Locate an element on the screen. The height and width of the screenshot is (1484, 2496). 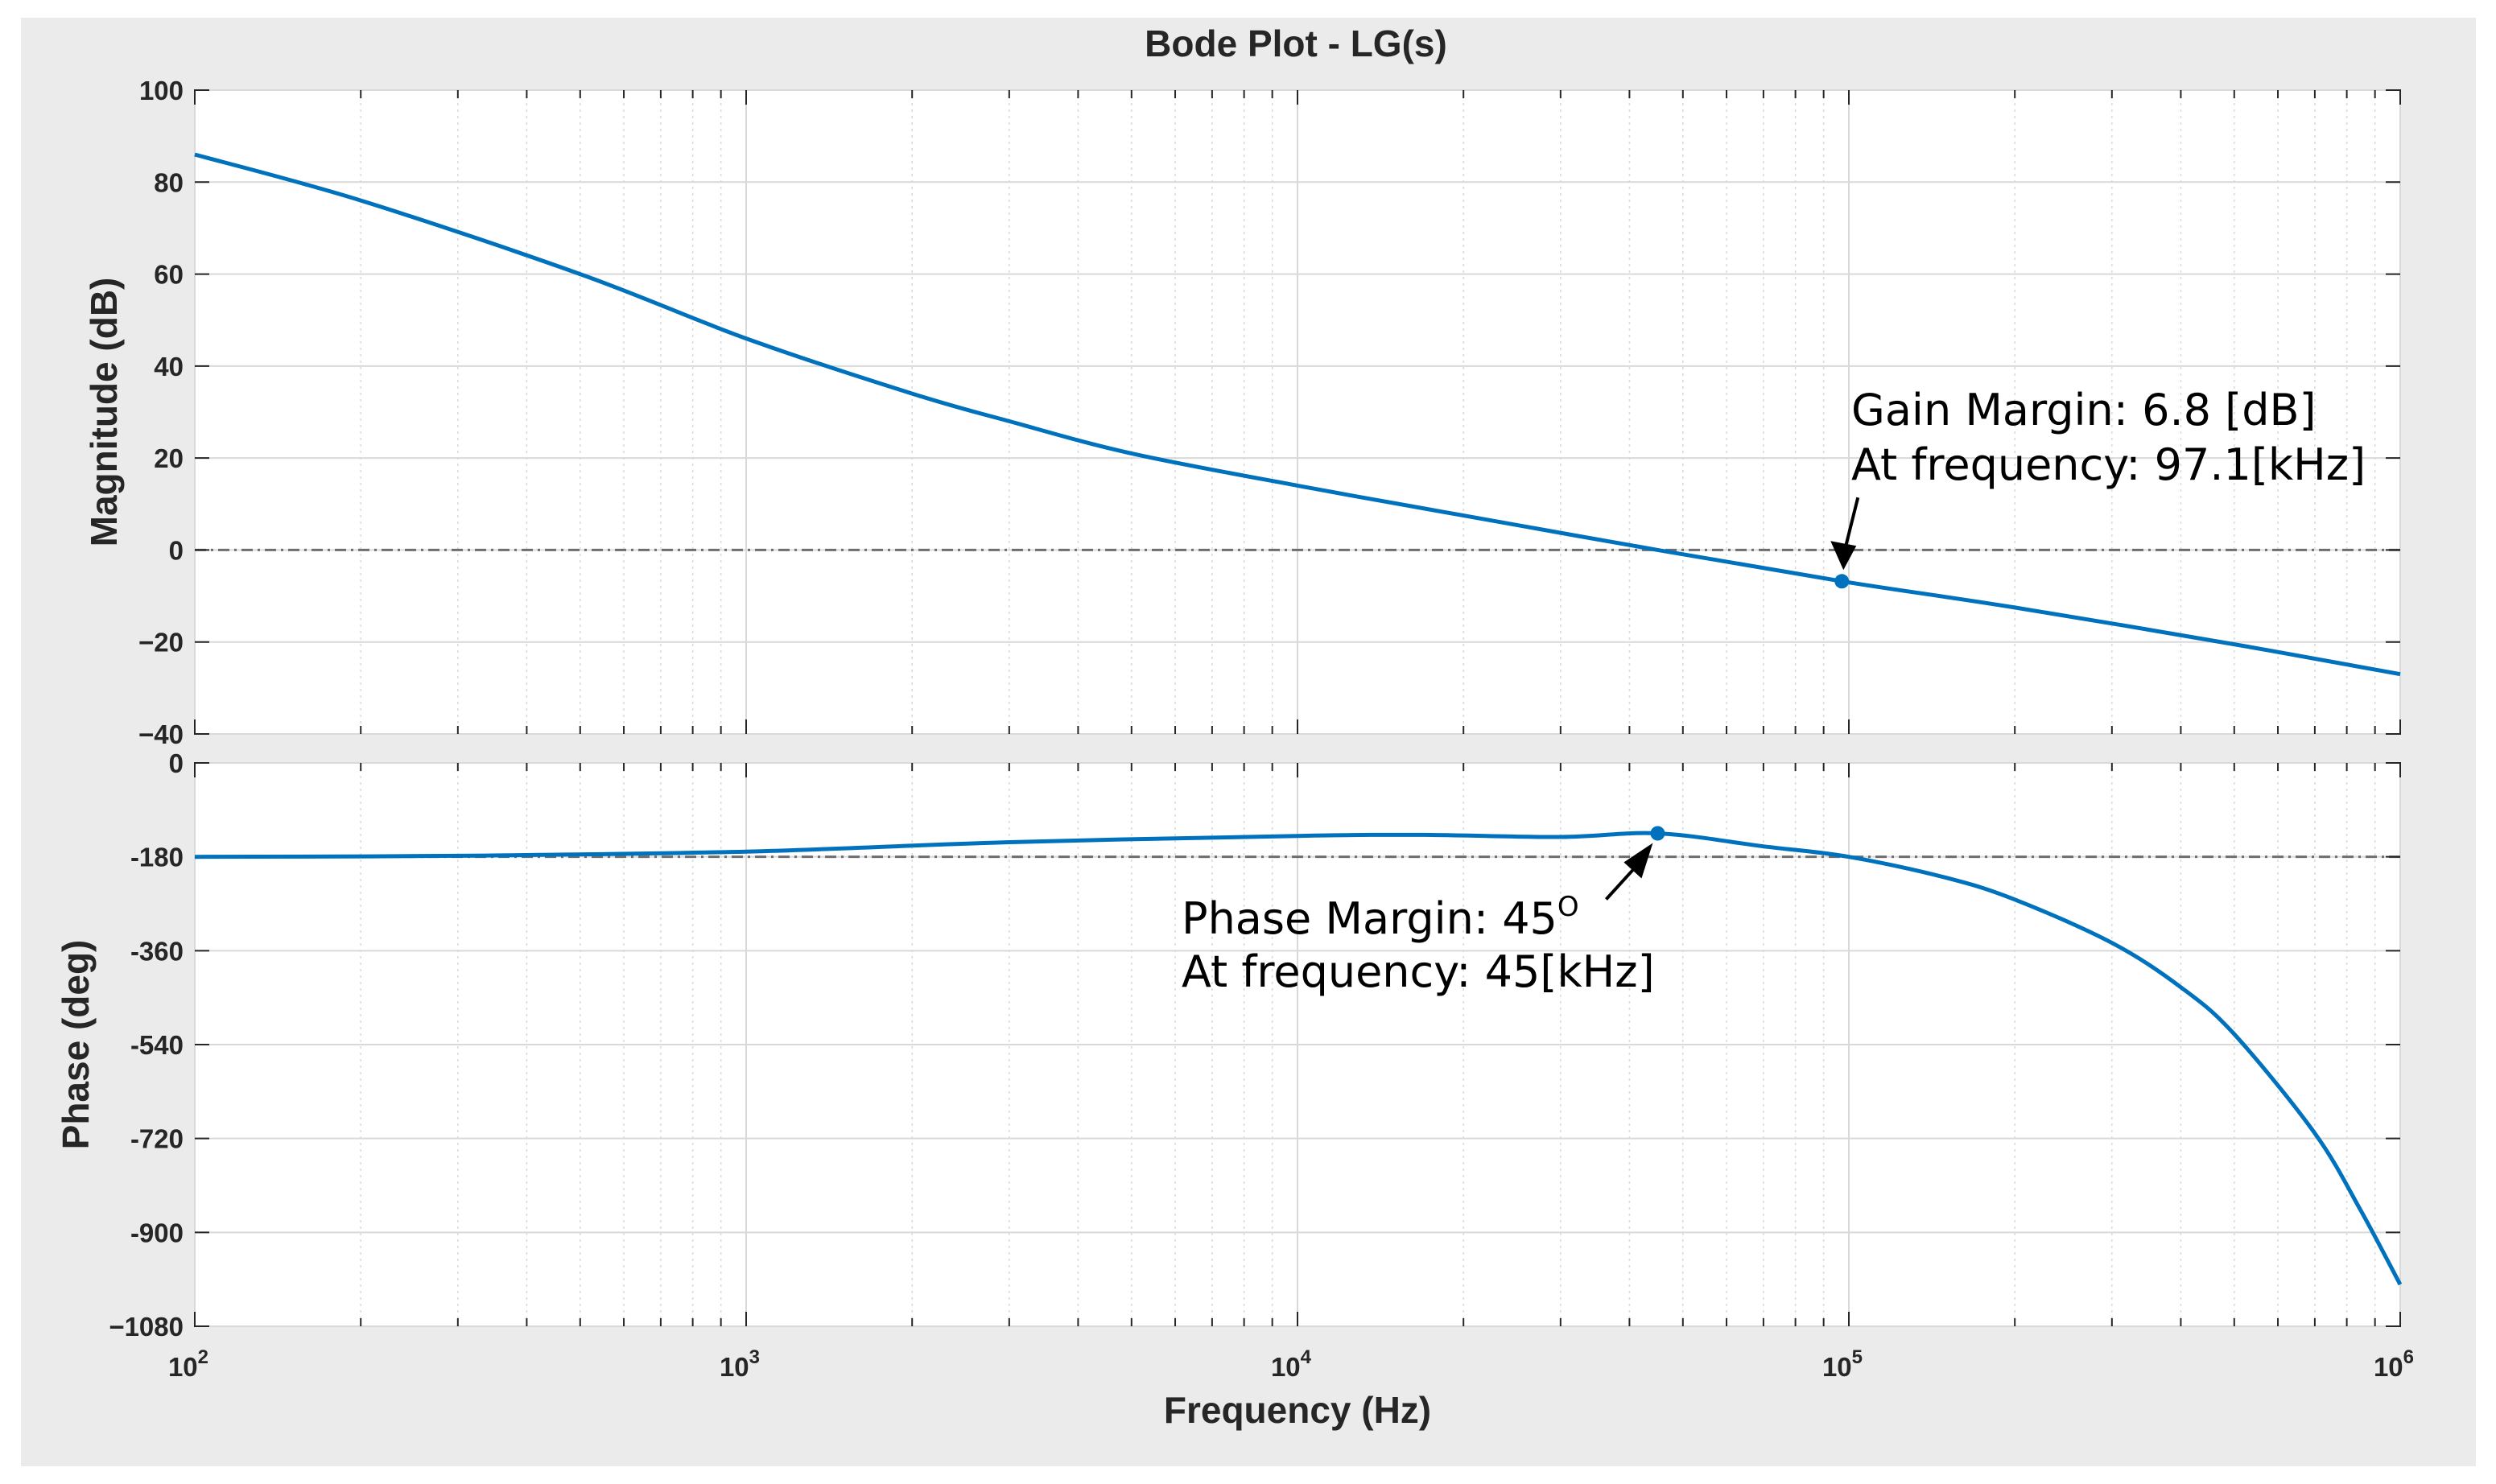
chart-title: Bode Plot - LG(s) is located at coordinates (1296, 43).